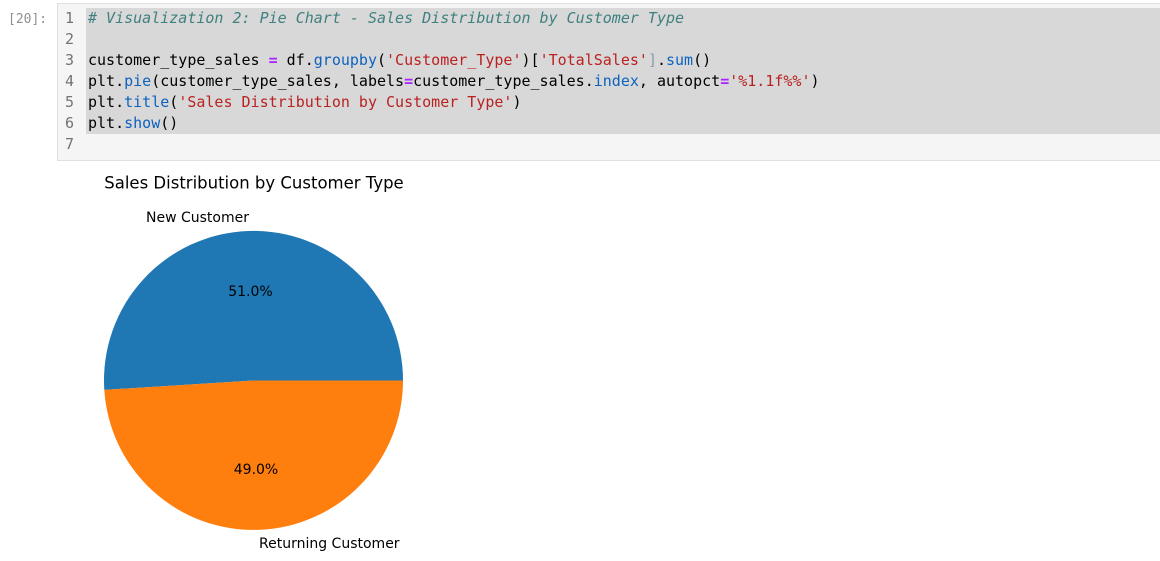 This screenshot has height=561, width=1160. Describe the element at coordinates (197, 218) in the screenshot. I see `wedge-label-new-customer: New Customer` at that location.